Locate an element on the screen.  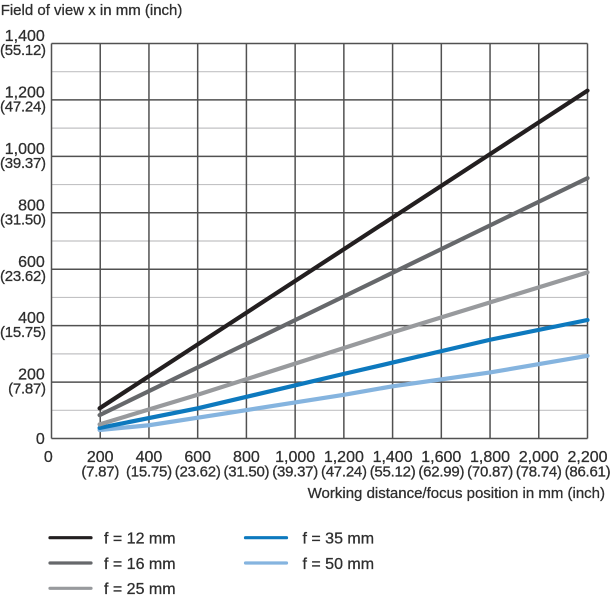
svg-text: f = 35 mm is located at coordinates (339, 539).